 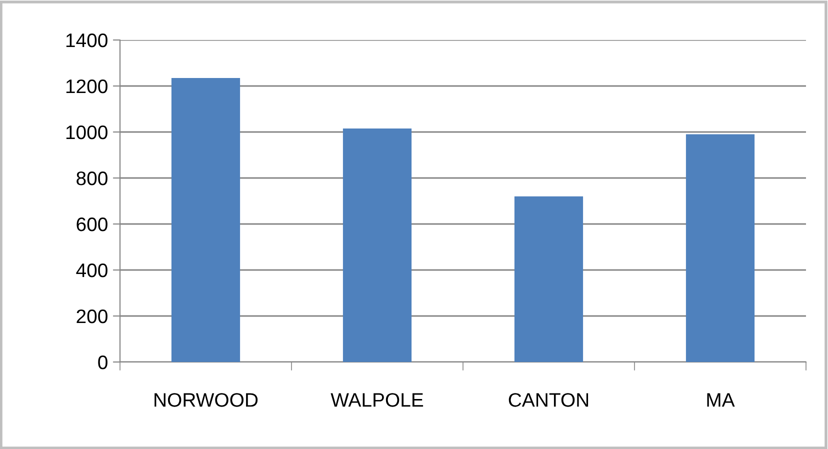 I want to click on y-tick-label: 1200, so click(x=87, y=86).